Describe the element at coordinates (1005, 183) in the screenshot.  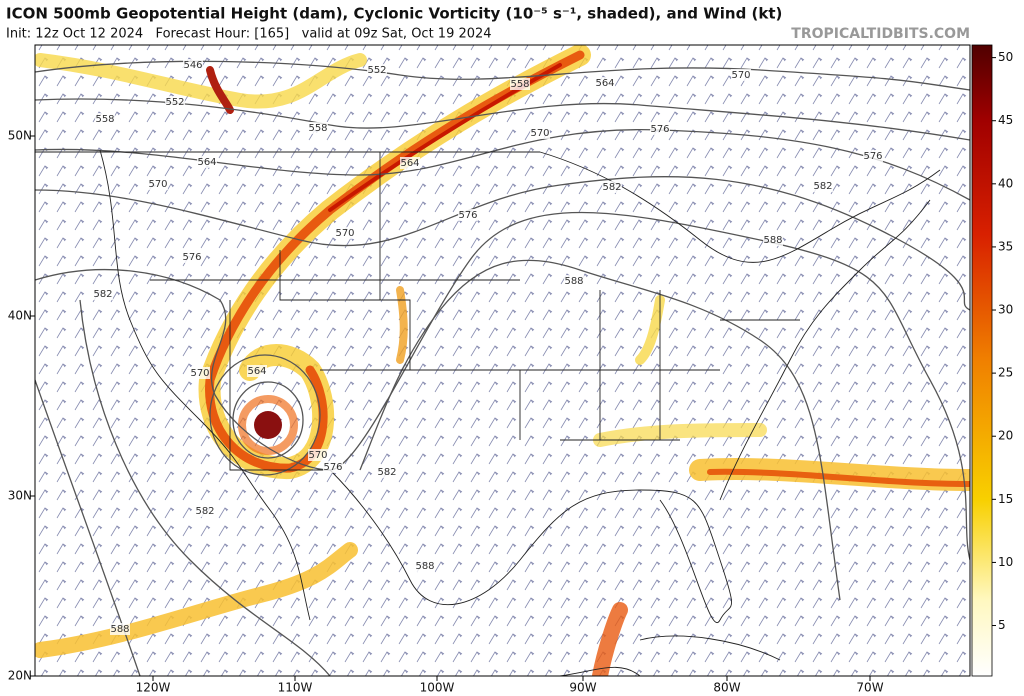
I see `colorbar-tick-label: 40` at that location.